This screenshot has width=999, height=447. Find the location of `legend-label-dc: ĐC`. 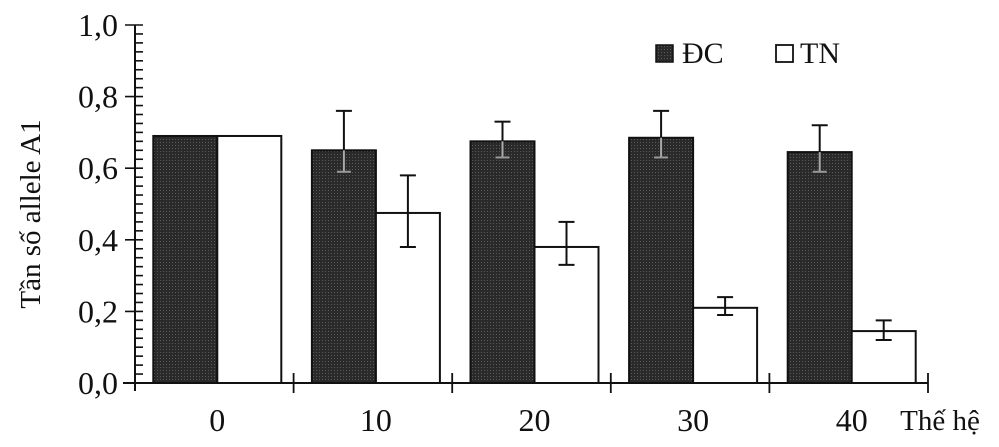

legend-label-dc: ĐC is located at coordinates (703, 53).